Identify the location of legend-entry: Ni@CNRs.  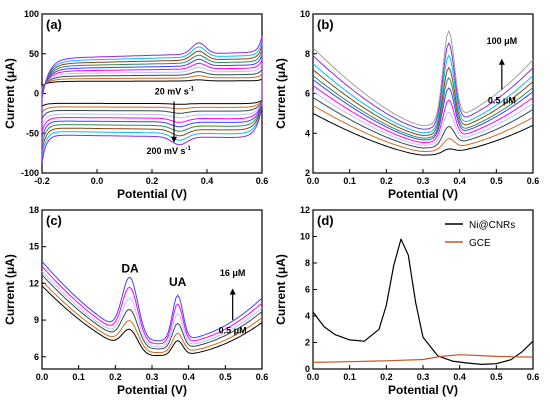
(492, 225).